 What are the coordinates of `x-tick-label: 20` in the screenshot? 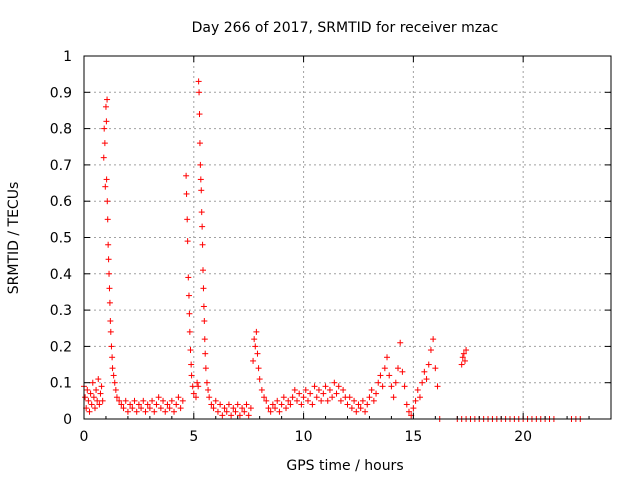 It's located at (523, 437).